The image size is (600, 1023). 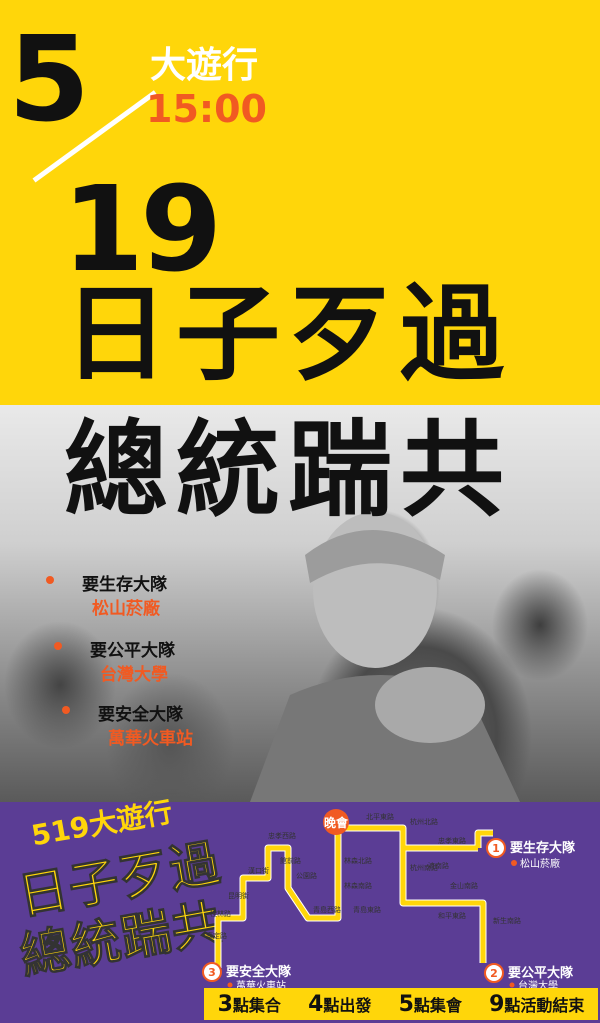 What do you see at coordinates (288, 470) in the screenshot?
I see `slogan-line-2: 總統踹共` at bounding box center [288, 470].